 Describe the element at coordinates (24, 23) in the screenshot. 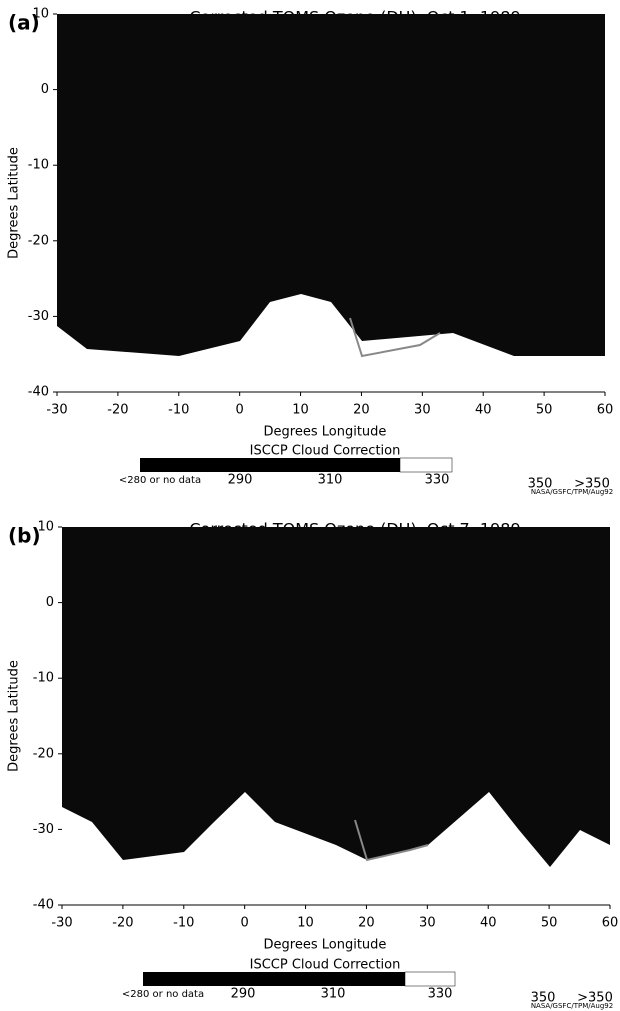

I see `panel-label: (a)` at that location.